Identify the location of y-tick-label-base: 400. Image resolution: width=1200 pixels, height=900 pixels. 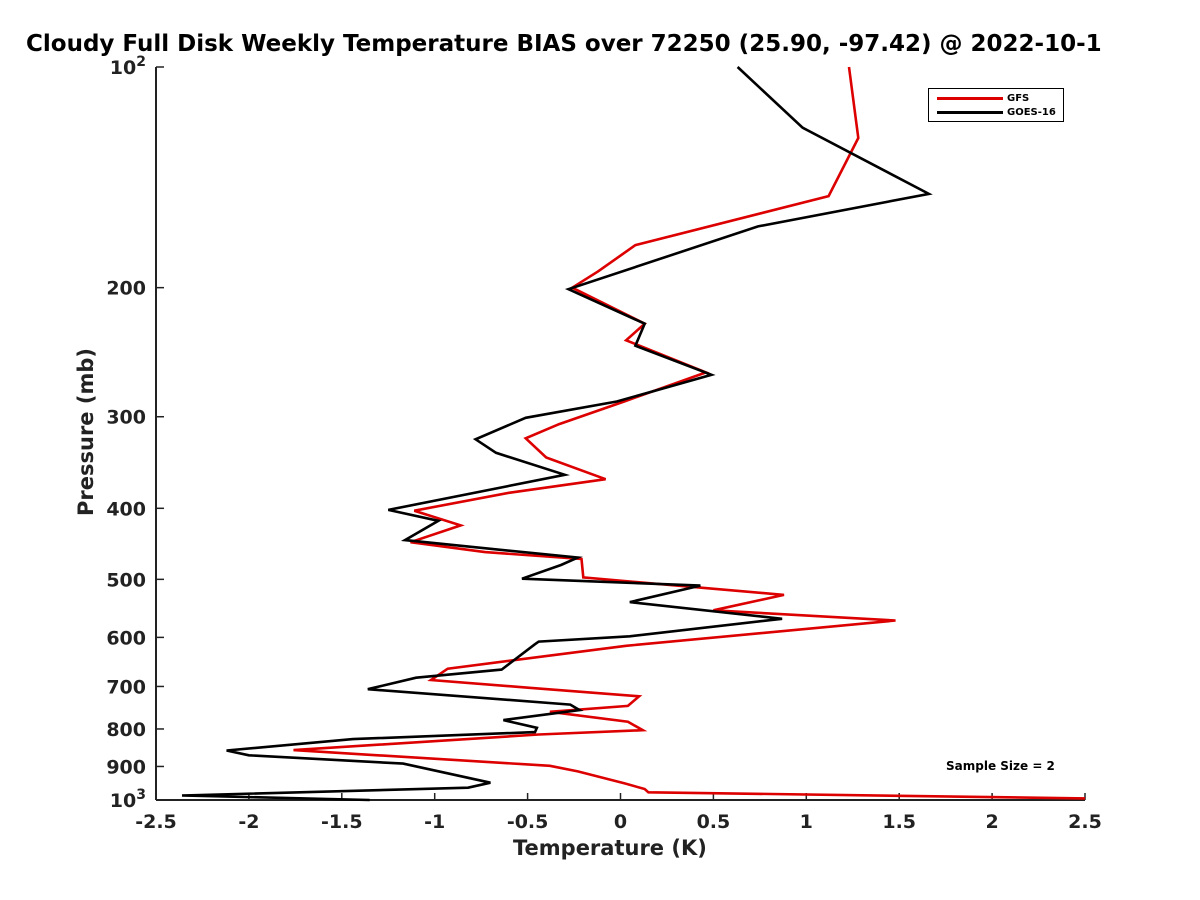
(126, 509).